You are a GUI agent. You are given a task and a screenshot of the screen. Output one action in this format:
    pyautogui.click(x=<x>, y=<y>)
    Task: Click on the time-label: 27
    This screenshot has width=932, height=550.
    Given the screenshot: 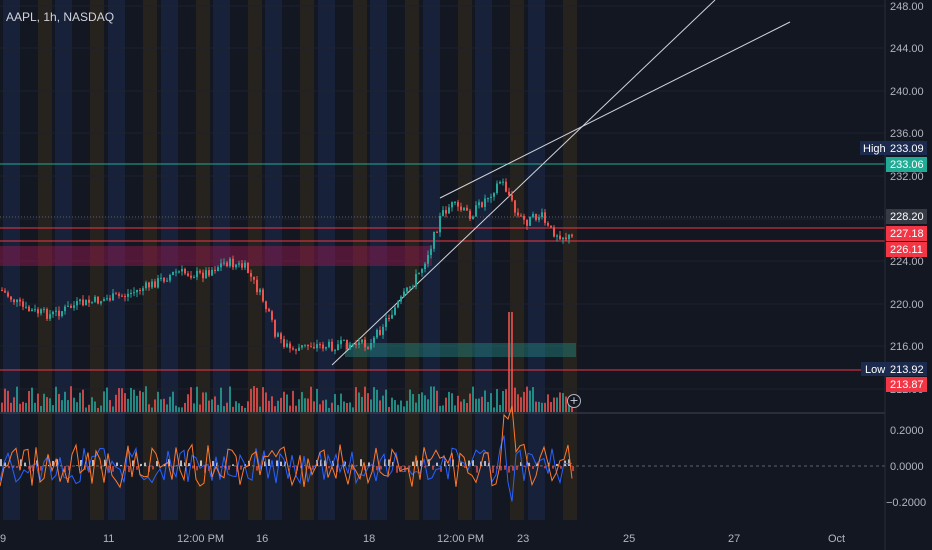 What is the action you would take?
    pyautogui.click(x=734, y=539)
    